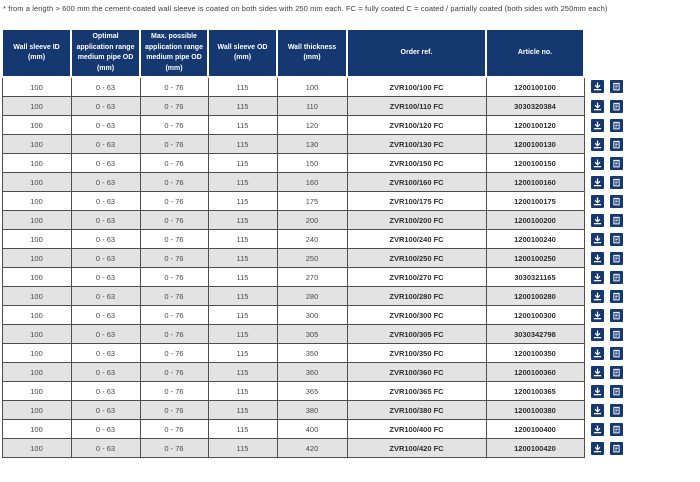 The height and width of the screenshot is (482, 700). I want to click on cell-order-ref: ZVR100/240 FC, so click(416, 239).